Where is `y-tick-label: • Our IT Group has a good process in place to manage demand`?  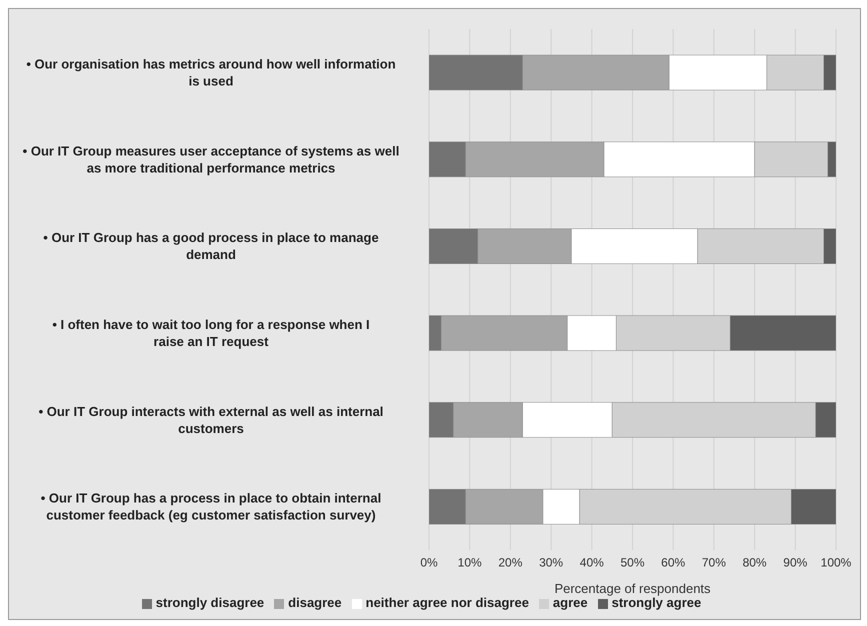
y-tick-label: • Our IT Group has a good process in place to manage demand is located at coordinates (211, 246).